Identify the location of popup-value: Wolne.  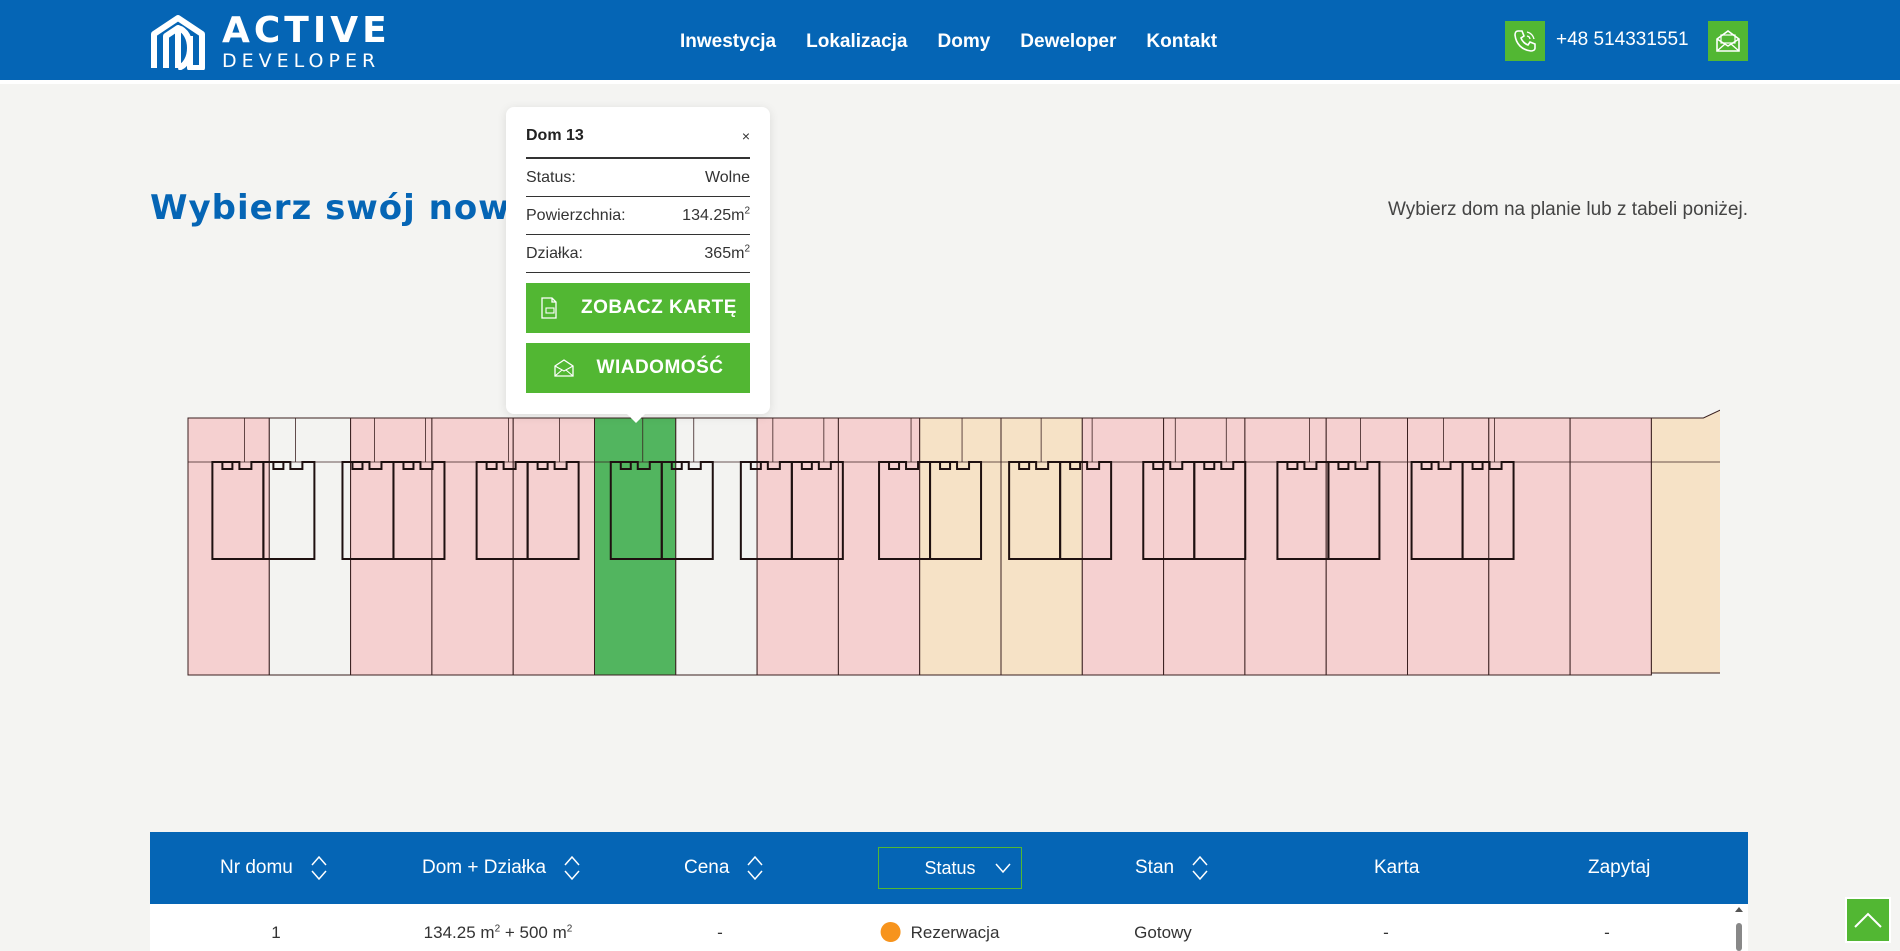
(727, 177).